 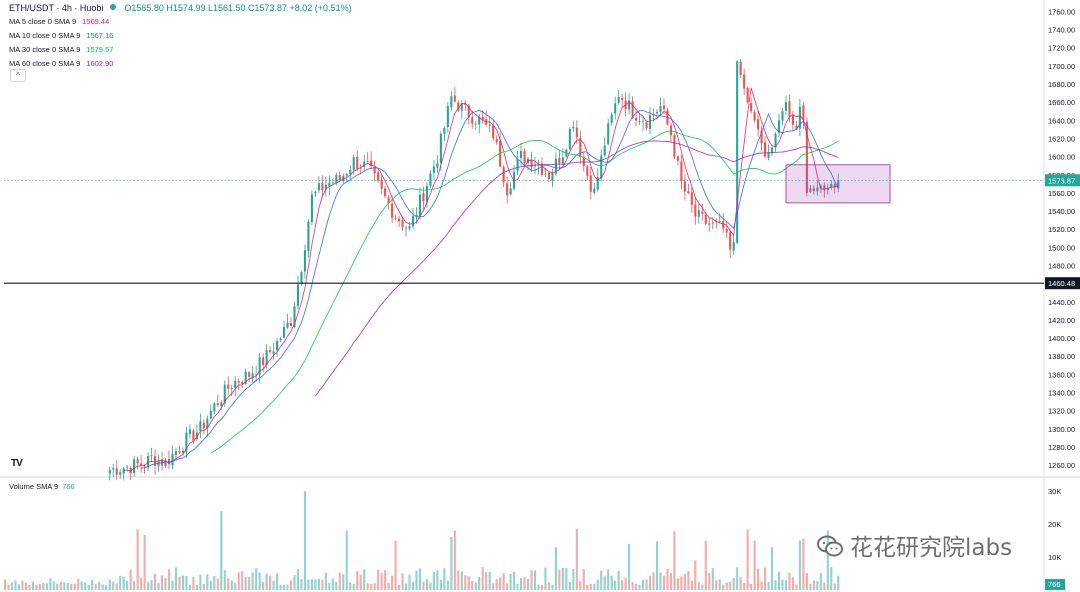 I want to click on price-tick-label: 1300.00, so click(x=1061, y=429).